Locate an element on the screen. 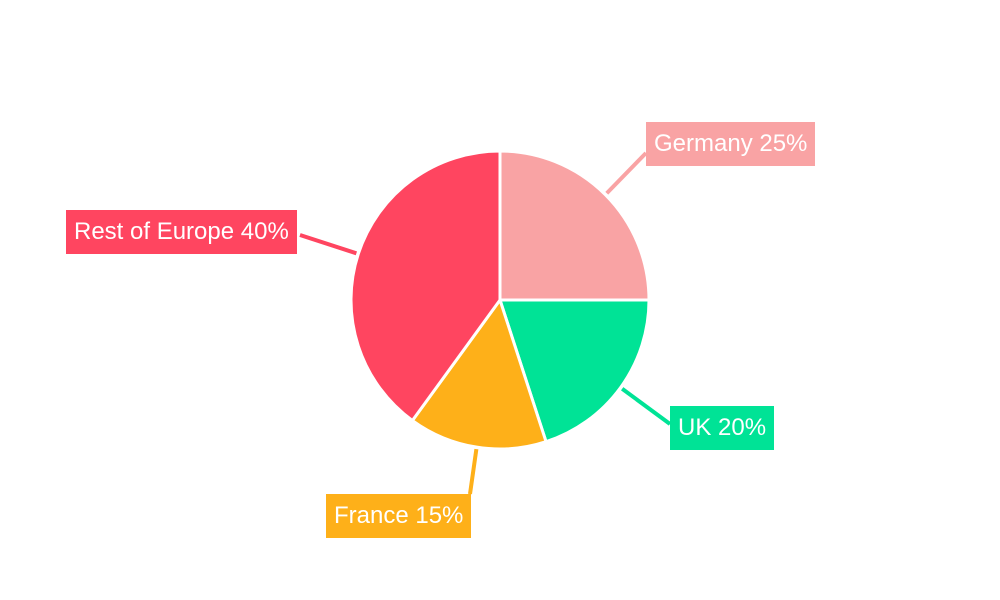  slice-label: France 15% is located at coordinates (399, 516).